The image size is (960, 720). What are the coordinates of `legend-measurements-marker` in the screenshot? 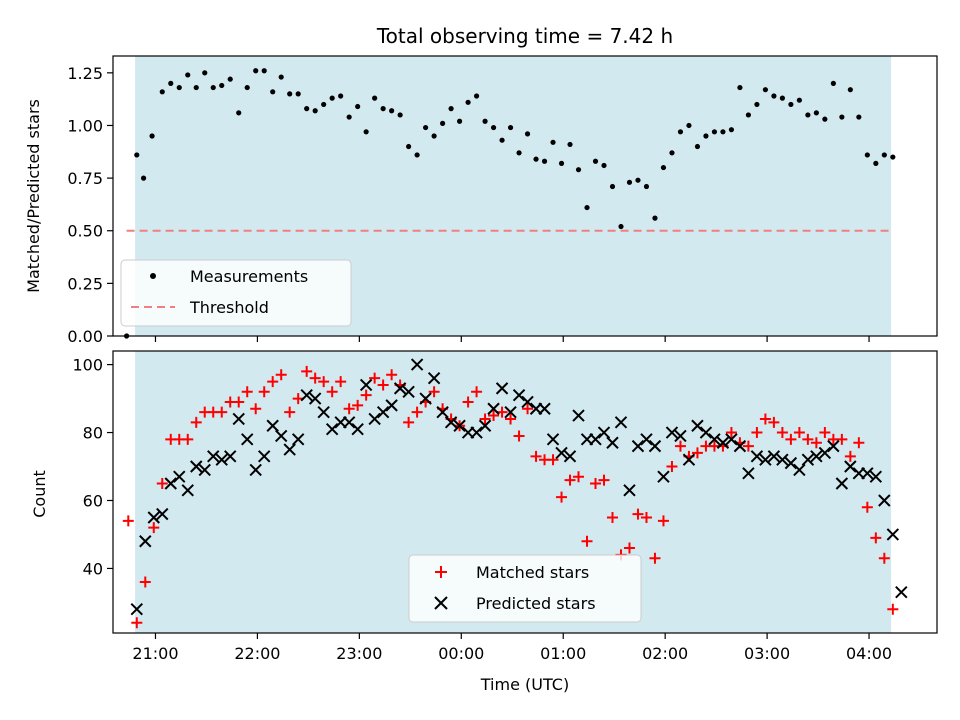 It's located at (153, 276).